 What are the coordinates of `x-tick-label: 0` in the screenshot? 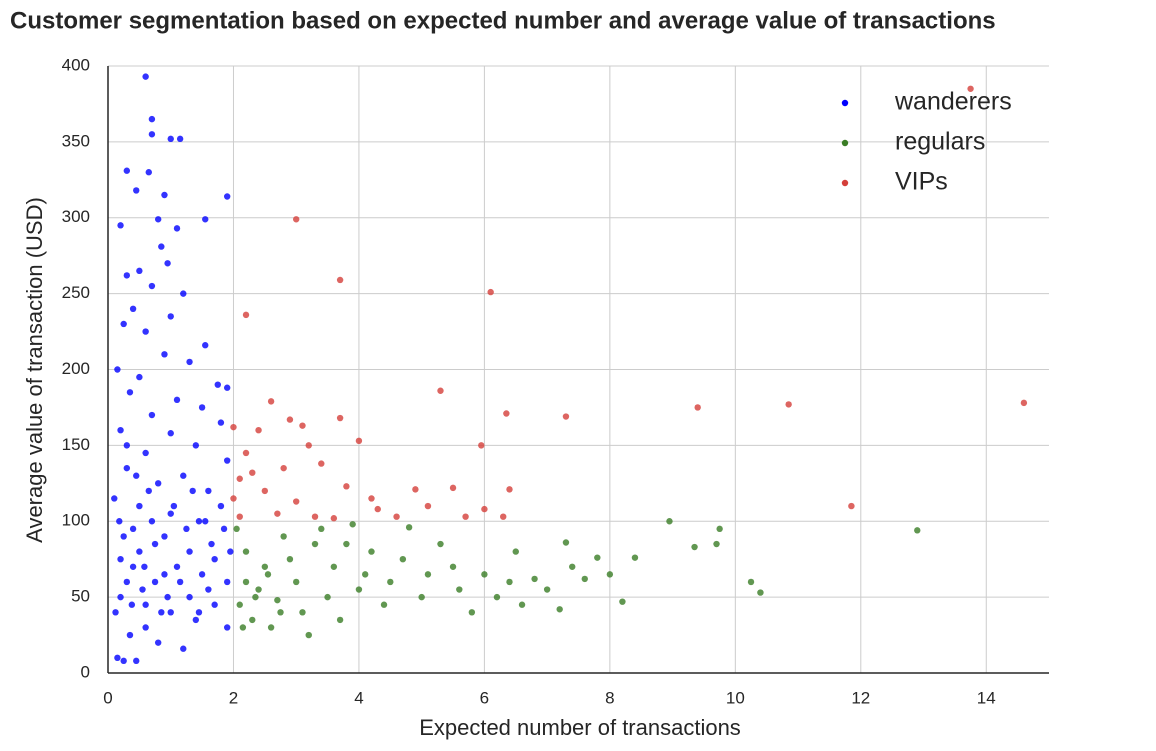 It's located at (107, 697).